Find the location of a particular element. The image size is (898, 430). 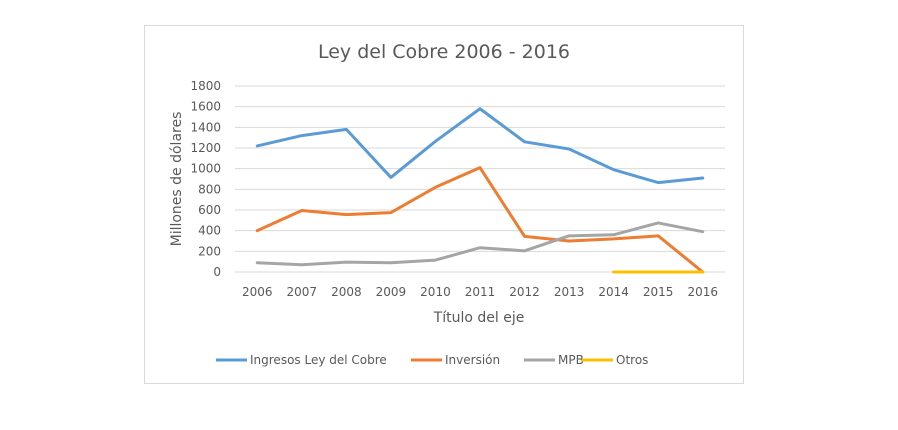

legend: Ingresos Ley del Cobre Inversión MPB Otros is located at coordinates (432, 360).